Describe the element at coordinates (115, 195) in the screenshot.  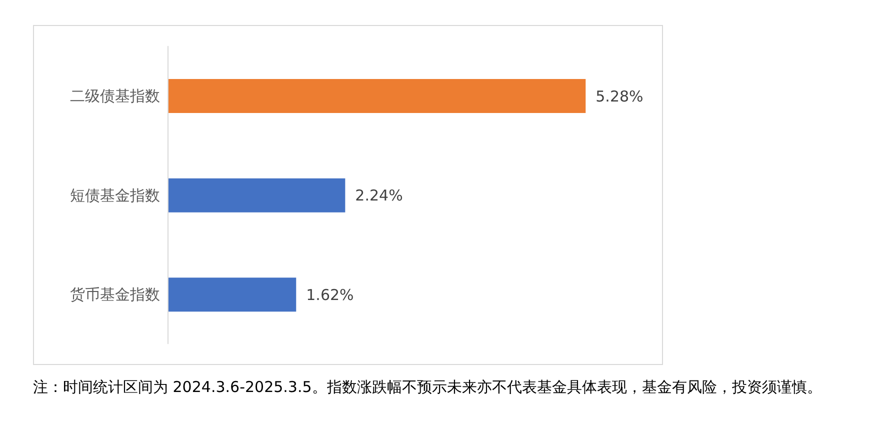
I see `y-tick-label: 短债基金指数` at that location.